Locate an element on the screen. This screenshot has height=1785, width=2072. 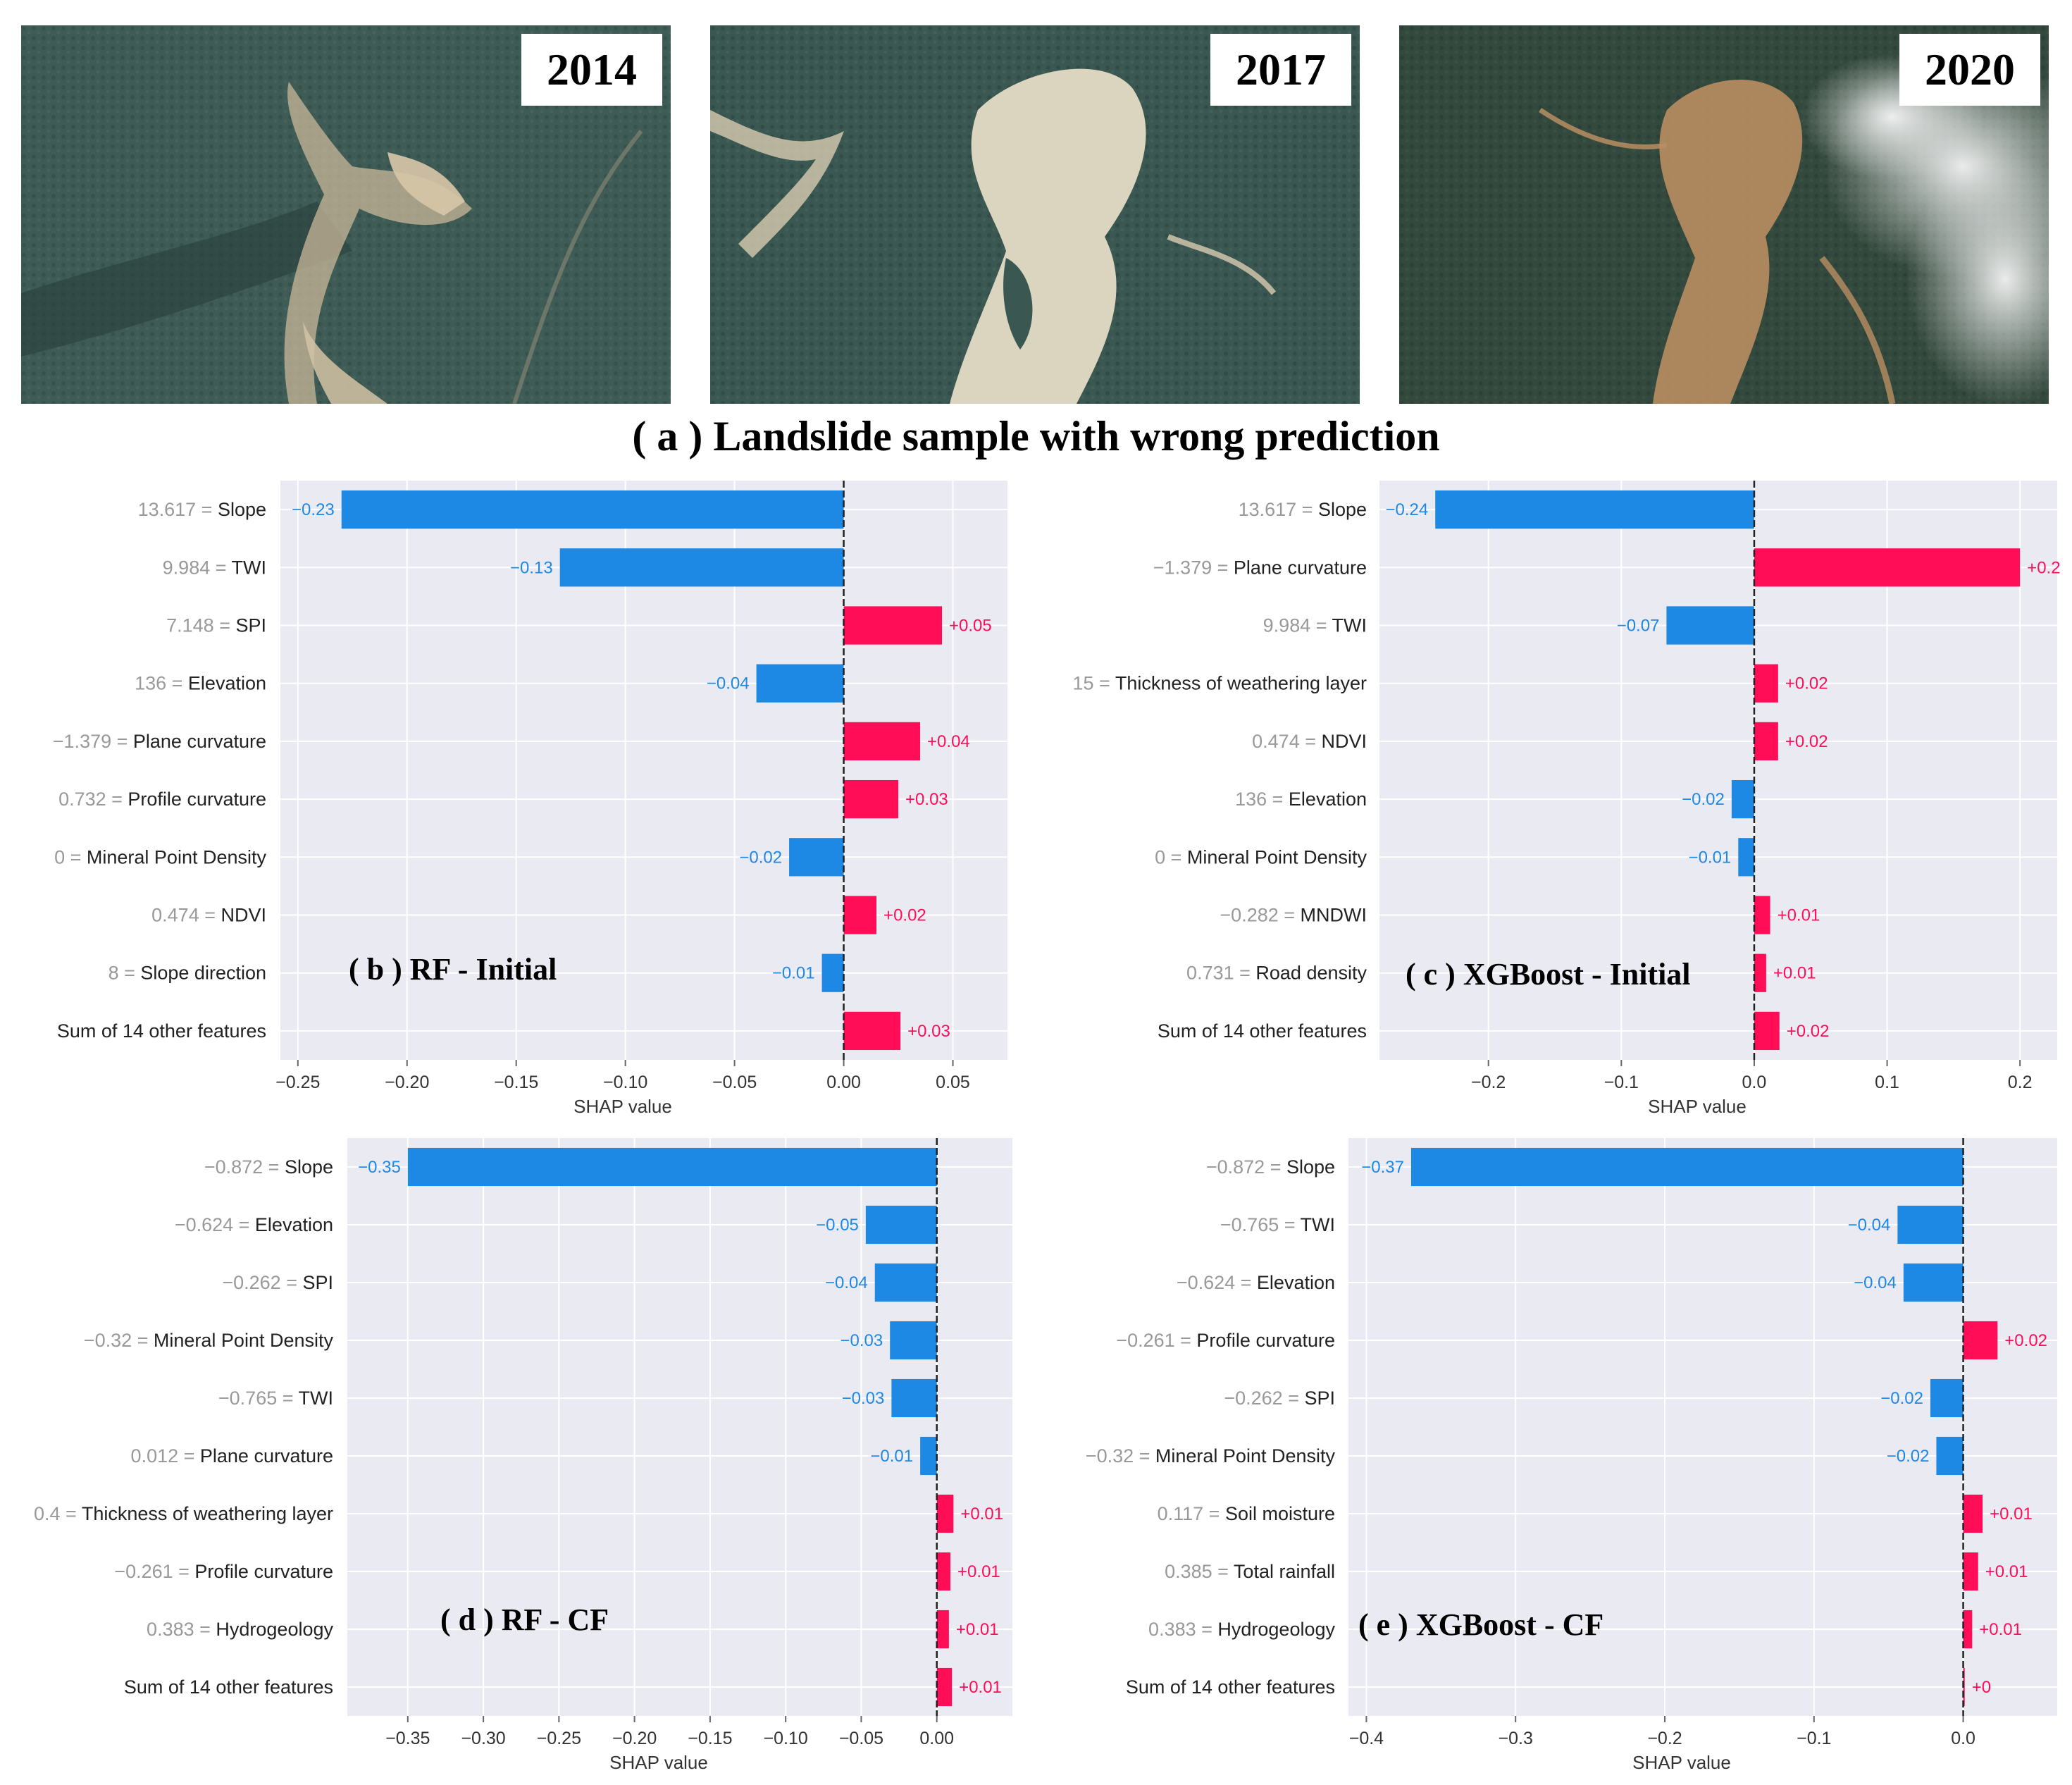
feature-value: 0 = is located at coordinates (71, 856).